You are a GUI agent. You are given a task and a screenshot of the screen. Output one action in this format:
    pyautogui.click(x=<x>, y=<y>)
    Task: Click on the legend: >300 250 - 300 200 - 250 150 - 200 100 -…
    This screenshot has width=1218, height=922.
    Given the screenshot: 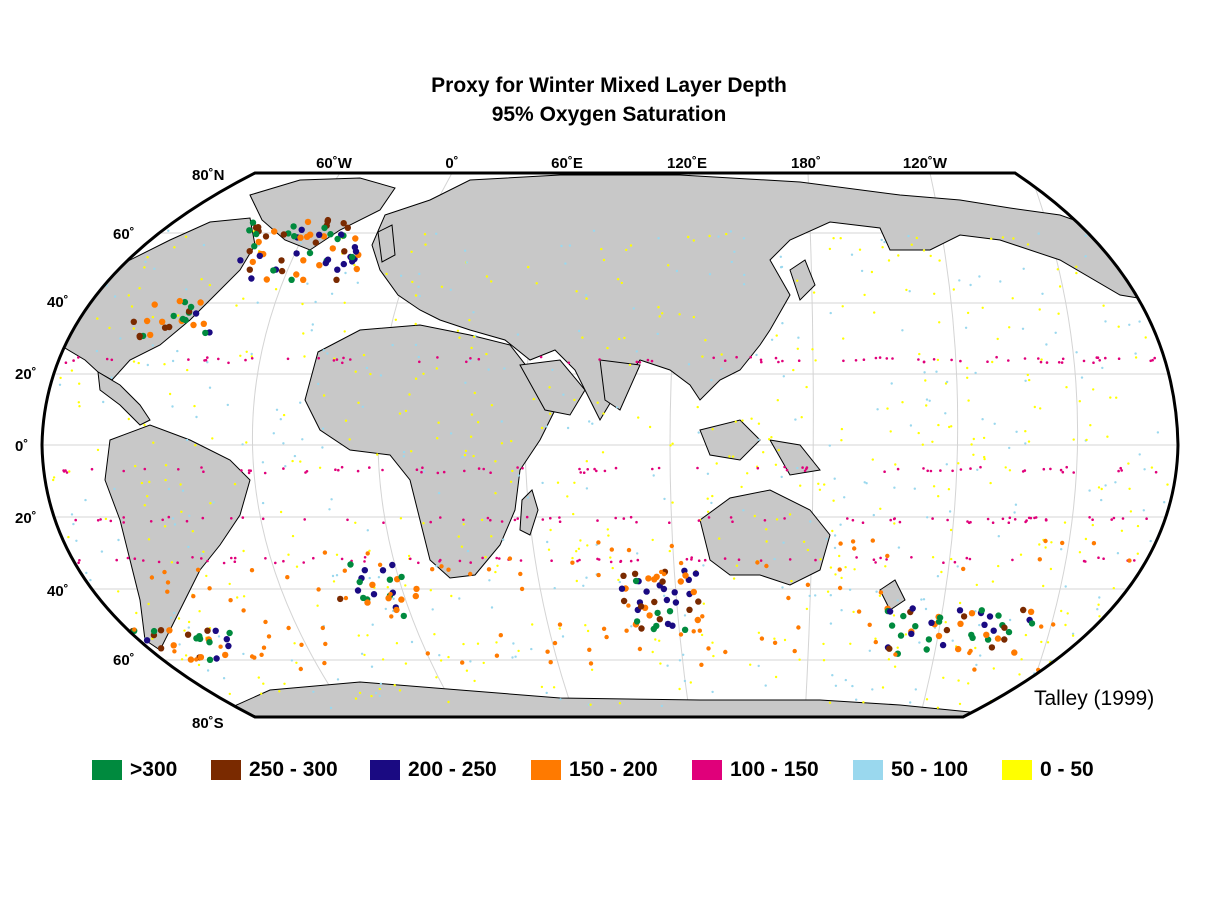 What is the action you would take?
    pyautogui.click(x=609, y=772)
    